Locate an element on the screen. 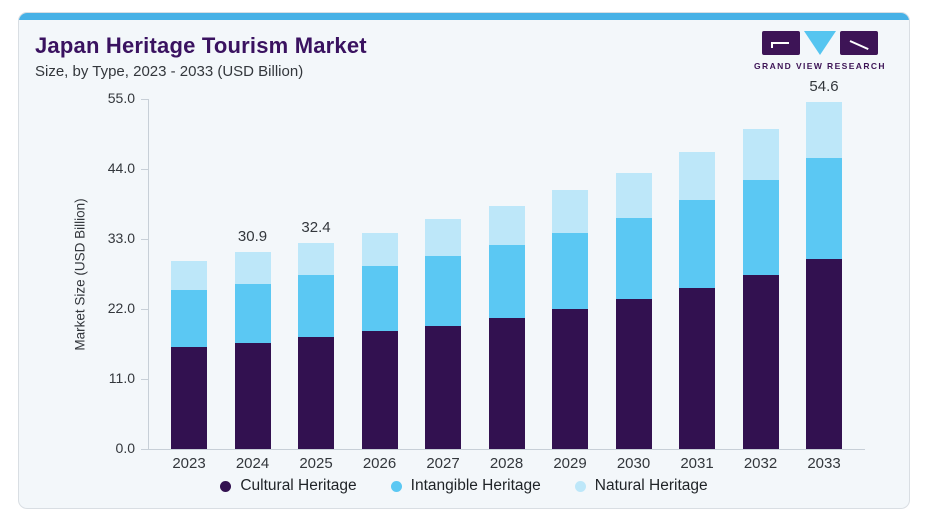  bar-segment-intangible-2027 is located at coordinates (443, 291).